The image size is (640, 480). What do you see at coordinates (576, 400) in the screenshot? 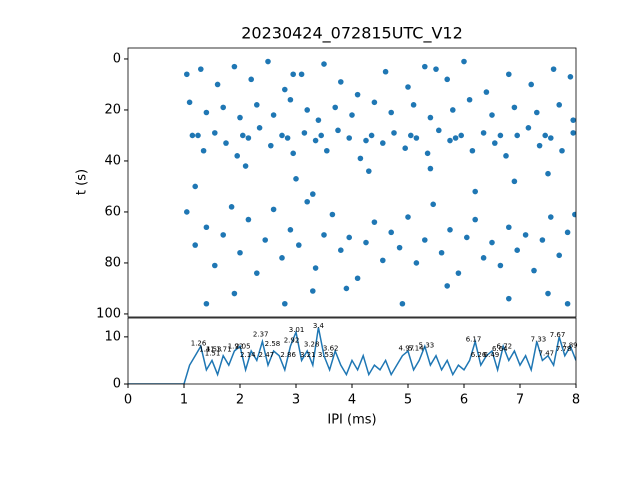
I see `x-tick-label: 8` at bounding box center [576, 400].